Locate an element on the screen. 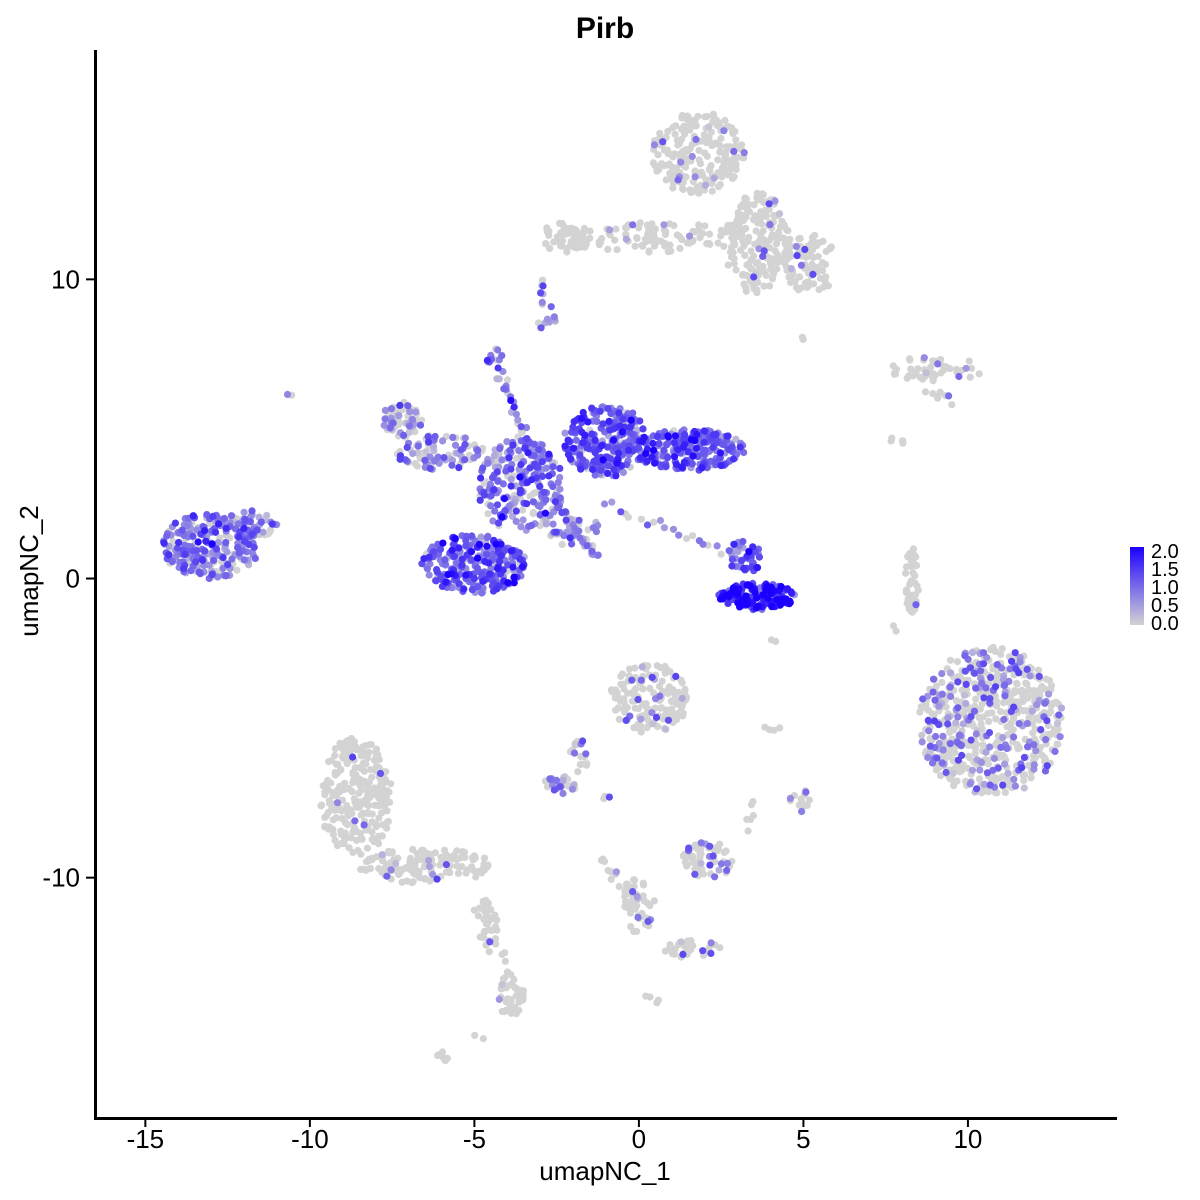  x-tick-label: 5 is located at coordinates (803, 1139).